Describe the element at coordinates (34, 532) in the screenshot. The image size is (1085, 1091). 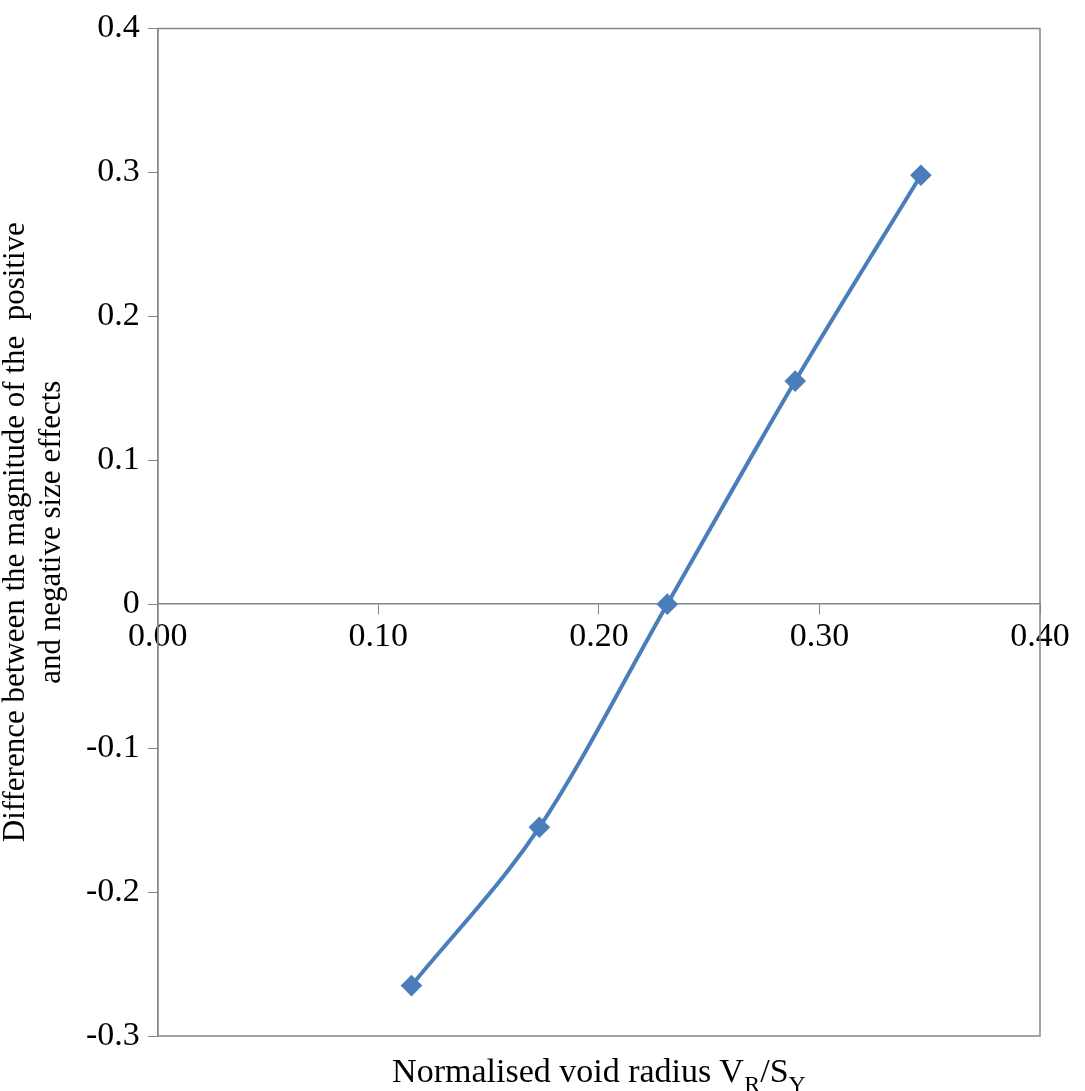
I see `y-axis-title: Difference between the magnitude of the positive and negative size effects` at that location.